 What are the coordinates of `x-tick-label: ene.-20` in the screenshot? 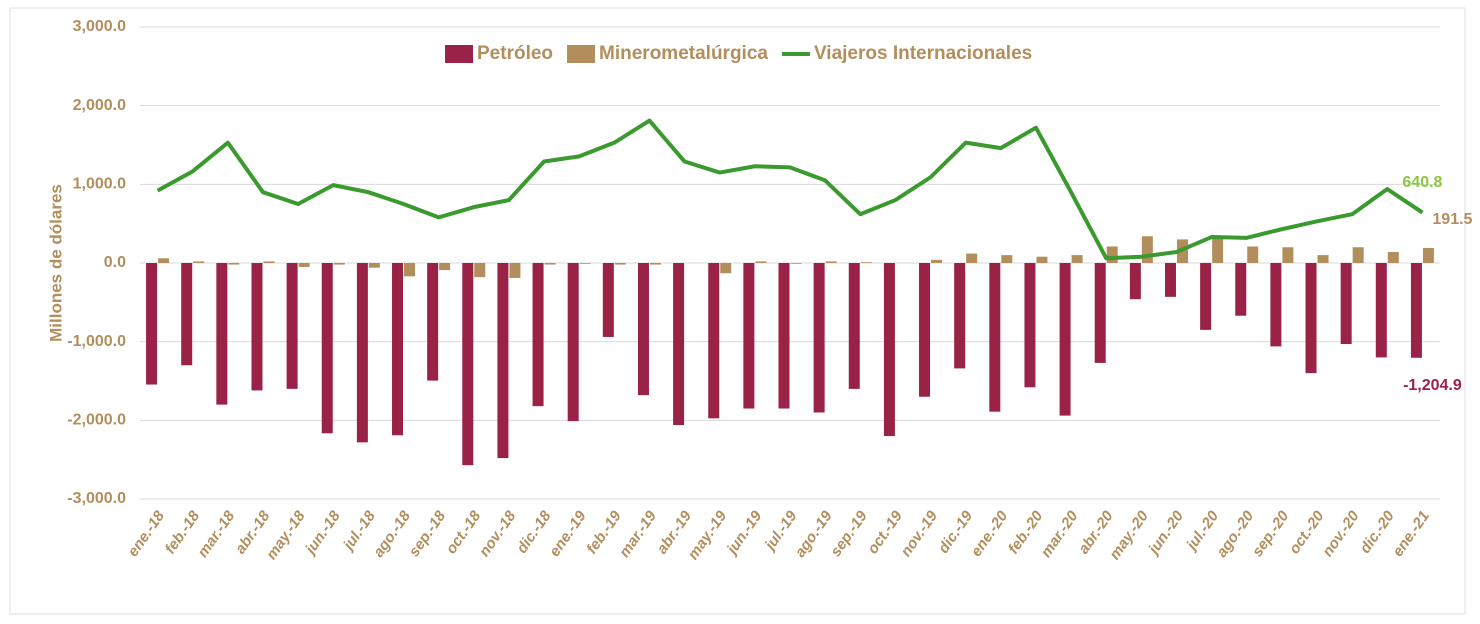 It's located at (990, 533).